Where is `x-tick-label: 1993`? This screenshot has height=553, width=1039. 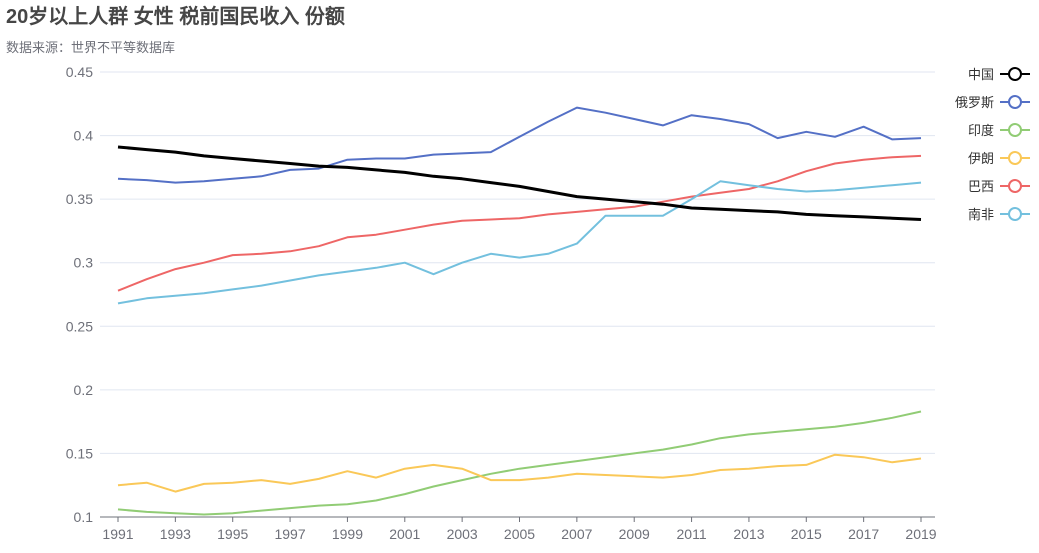
x-tick-label: 1993 is located at coordinates (175, 534).